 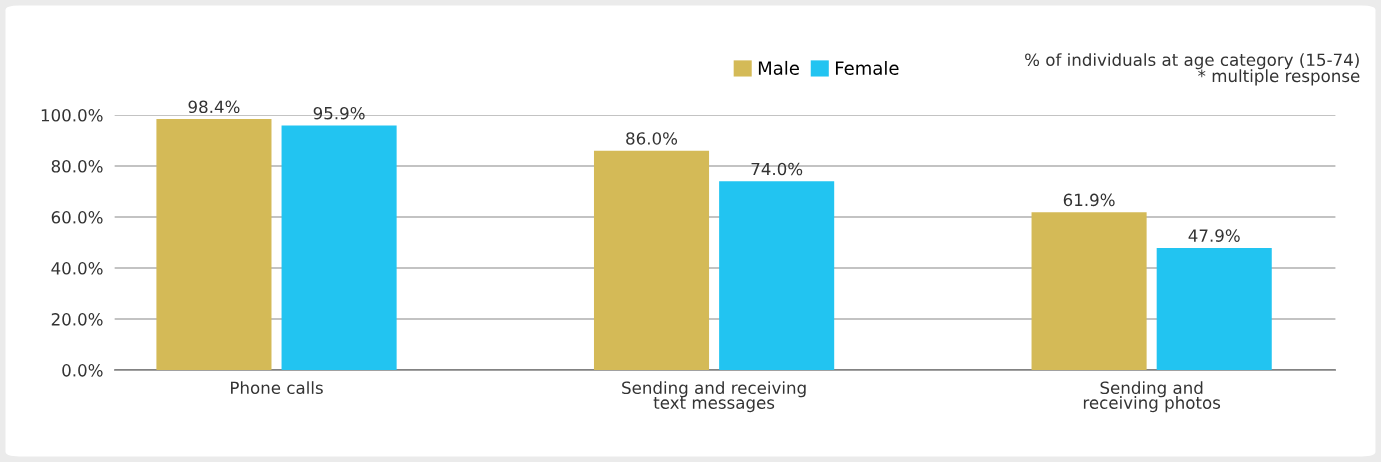 What do you see at coordinates (1214, 235) in the screenshot?
I see `data-label: 47.9%` at bounding box center [1214, 235].